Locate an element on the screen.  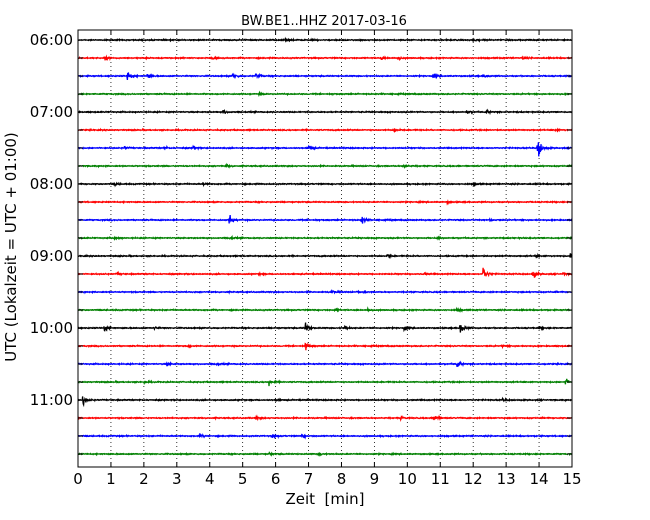
y-axis-label: UTC (Lokalzeit = UTC + 01:00) is located at coordinates (11, 247).